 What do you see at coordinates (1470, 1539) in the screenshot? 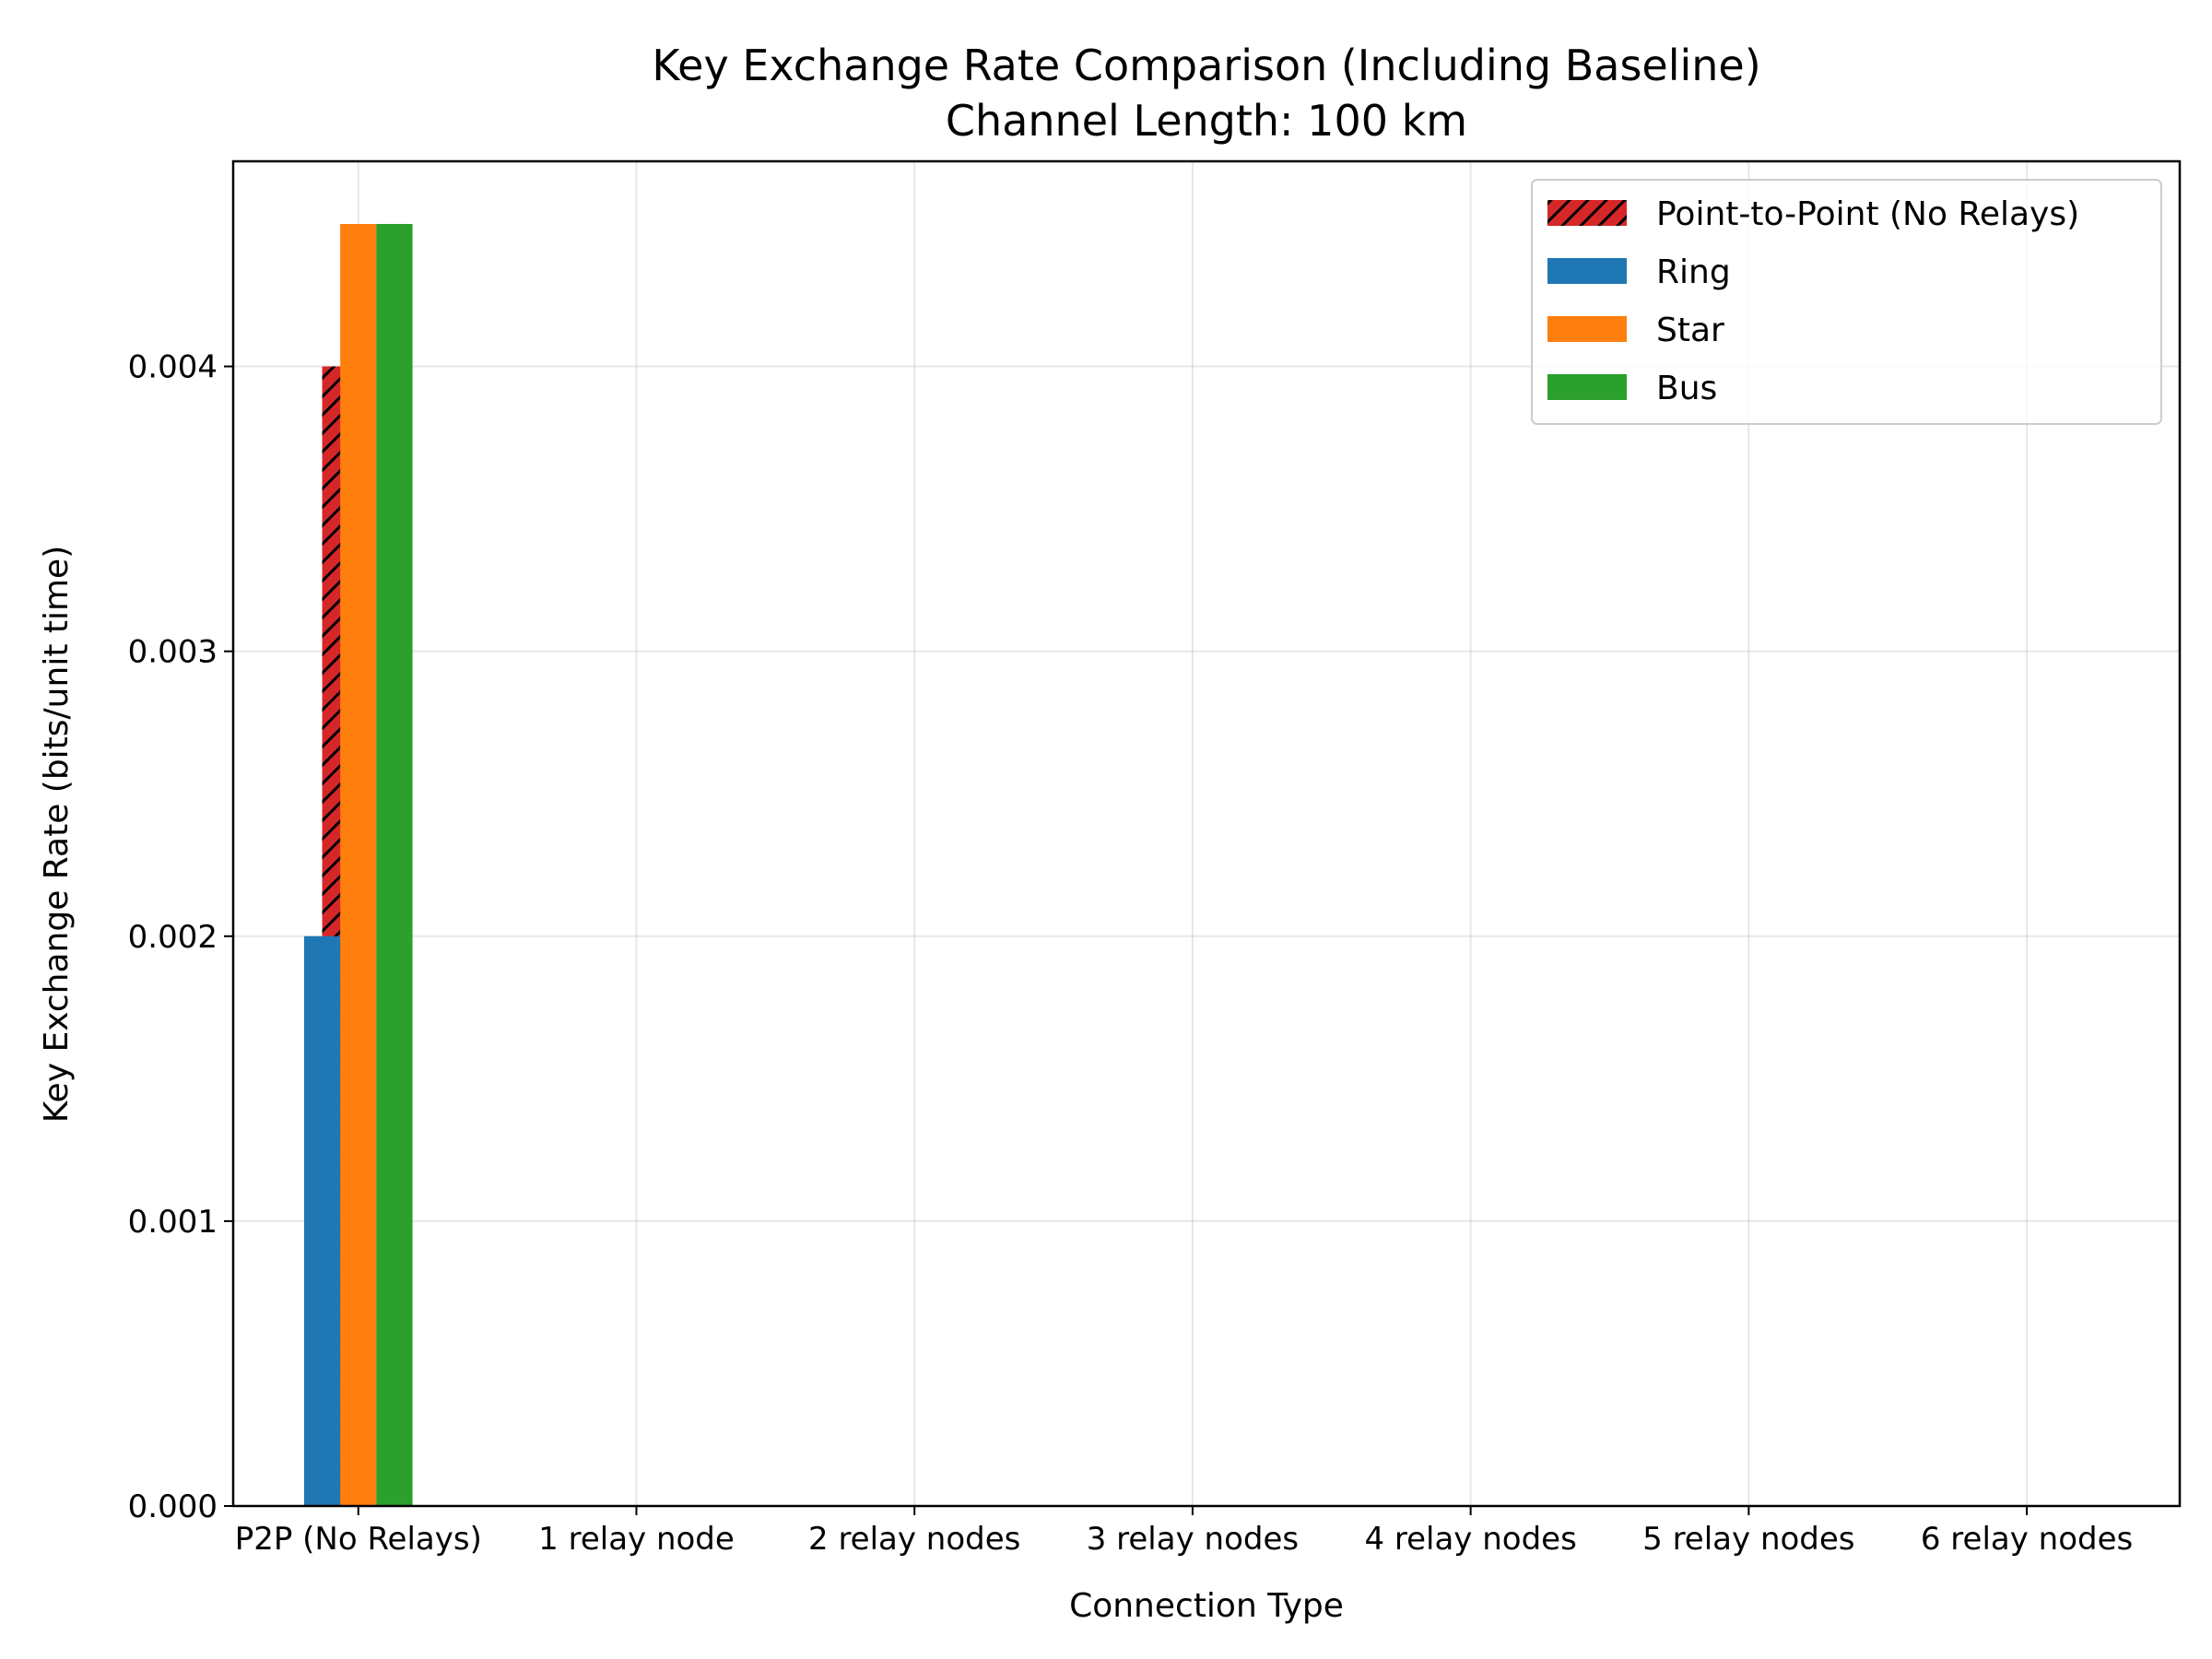
I see `x-tick-label: 4 relay nodes` at bounding box center [1470, 1539].